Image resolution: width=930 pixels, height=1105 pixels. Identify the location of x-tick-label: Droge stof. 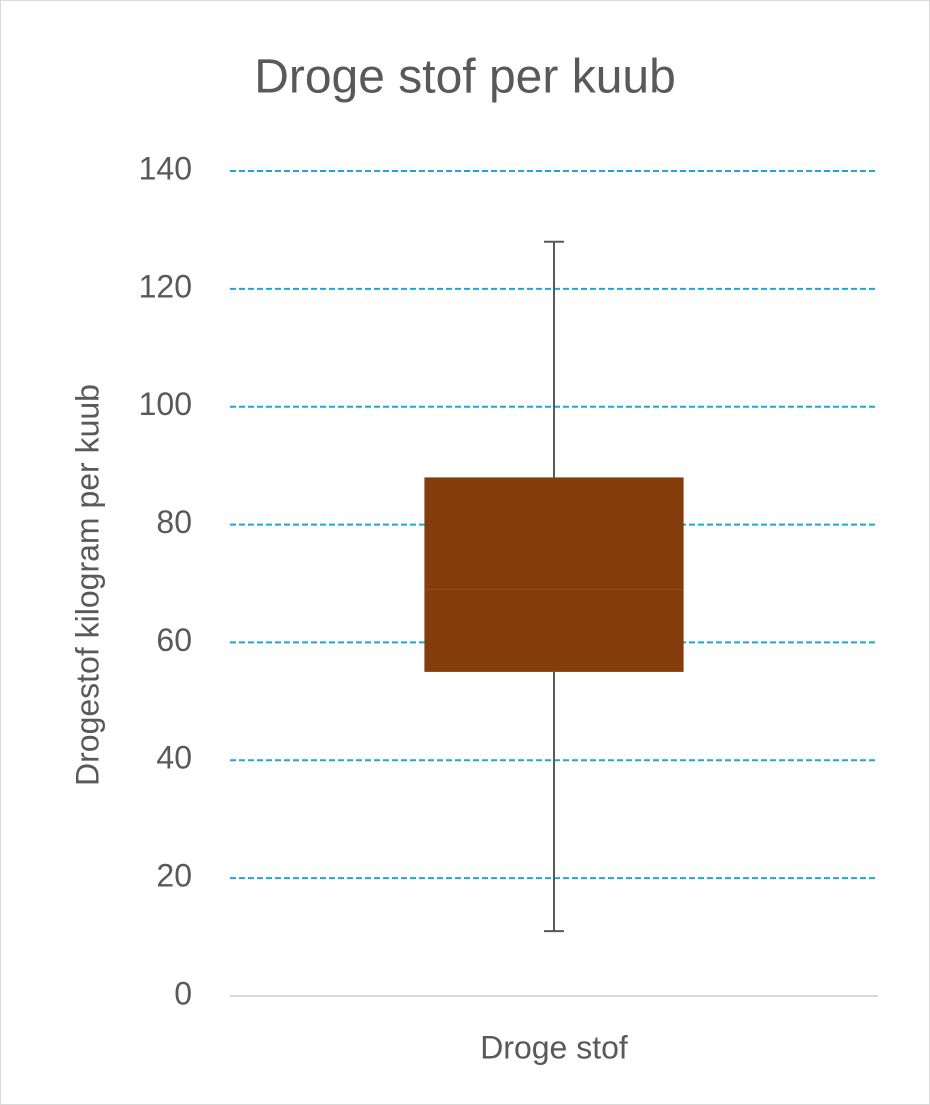
(554, 1047).